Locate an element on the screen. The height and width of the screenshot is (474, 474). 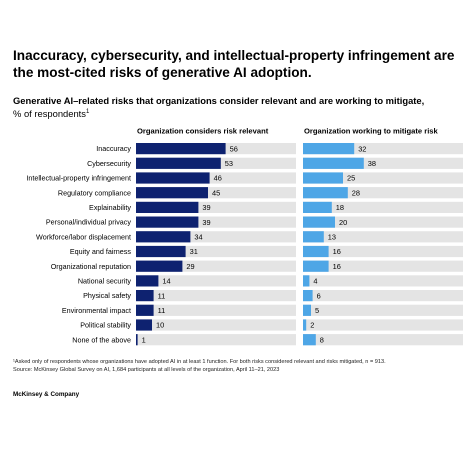
value-label: 20 is located at coordinates (343, 222).